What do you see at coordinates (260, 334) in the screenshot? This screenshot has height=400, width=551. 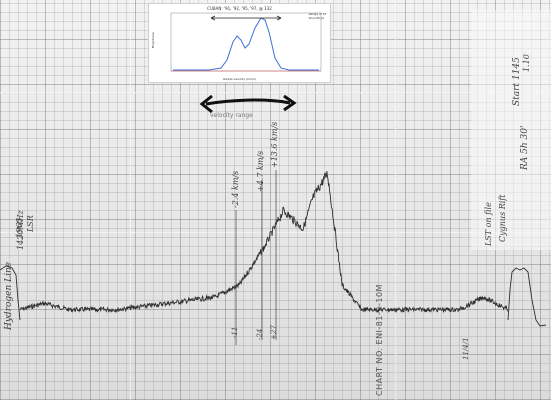 I see `lower-mark-2: -24` at bounding box center [260, 334].